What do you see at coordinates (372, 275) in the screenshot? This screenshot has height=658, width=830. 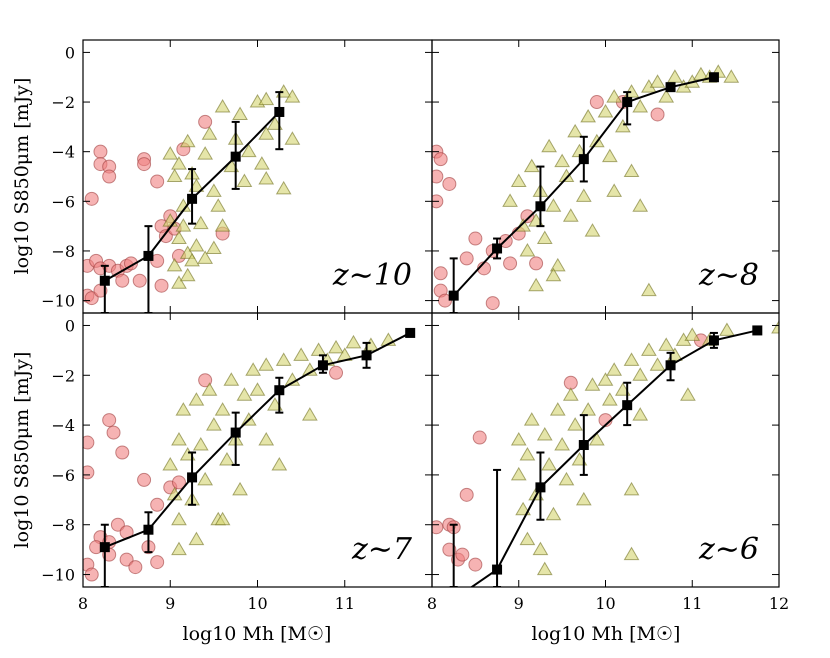 I see `panel-label: z∼10` at bounding box center [372, 275].